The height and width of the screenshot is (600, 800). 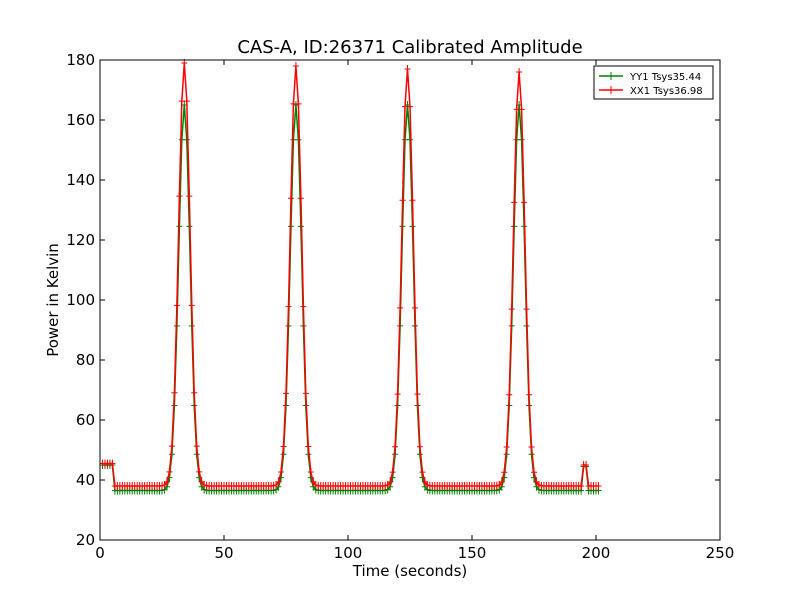 I want to click on y-tick-label: 120, so click(x=80, y=240).